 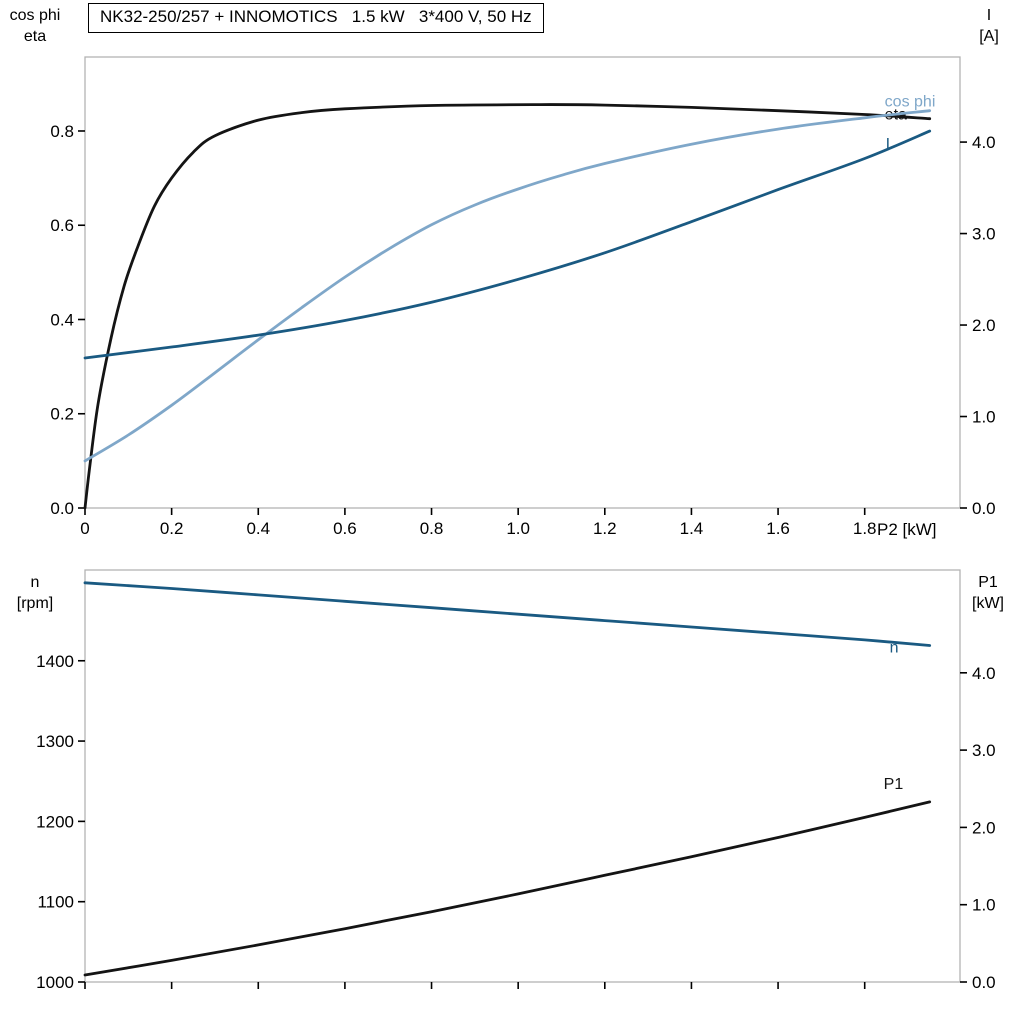 What do you see at coordinates (172, 528) in the screenshot?
I see `x-axis-tick-label: 0.2` at bounding box center [172, 528].